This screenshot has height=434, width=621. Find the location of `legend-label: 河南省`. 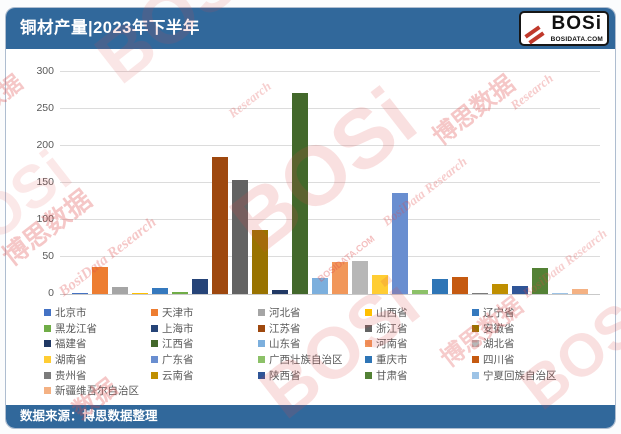

legend-label: 河南省 is located at coordinates (392, 344).